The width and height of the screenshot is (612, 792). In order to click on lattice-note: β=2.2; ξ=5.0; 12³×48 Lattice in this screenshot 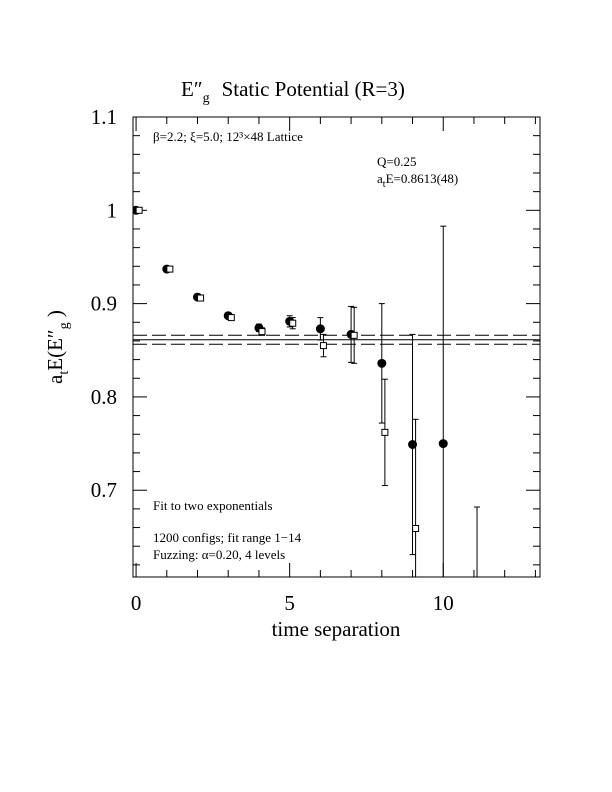, I will do `click(228, 136)`.